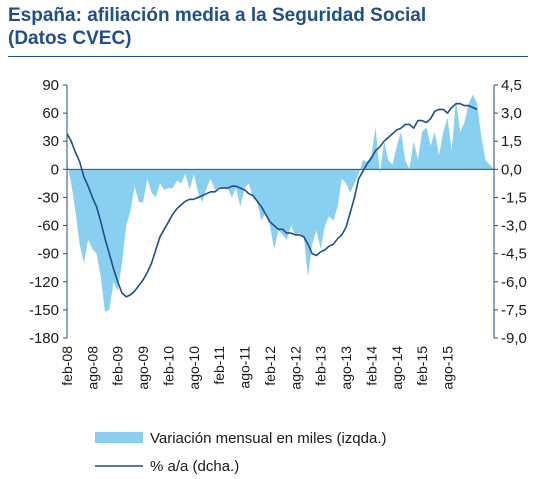 This screenshot has width=533, height=479. What do you see at coordinates (321, 366) in the screenshot?
I see `x-tick-label: feb-13` at bounding box center [321, 366].